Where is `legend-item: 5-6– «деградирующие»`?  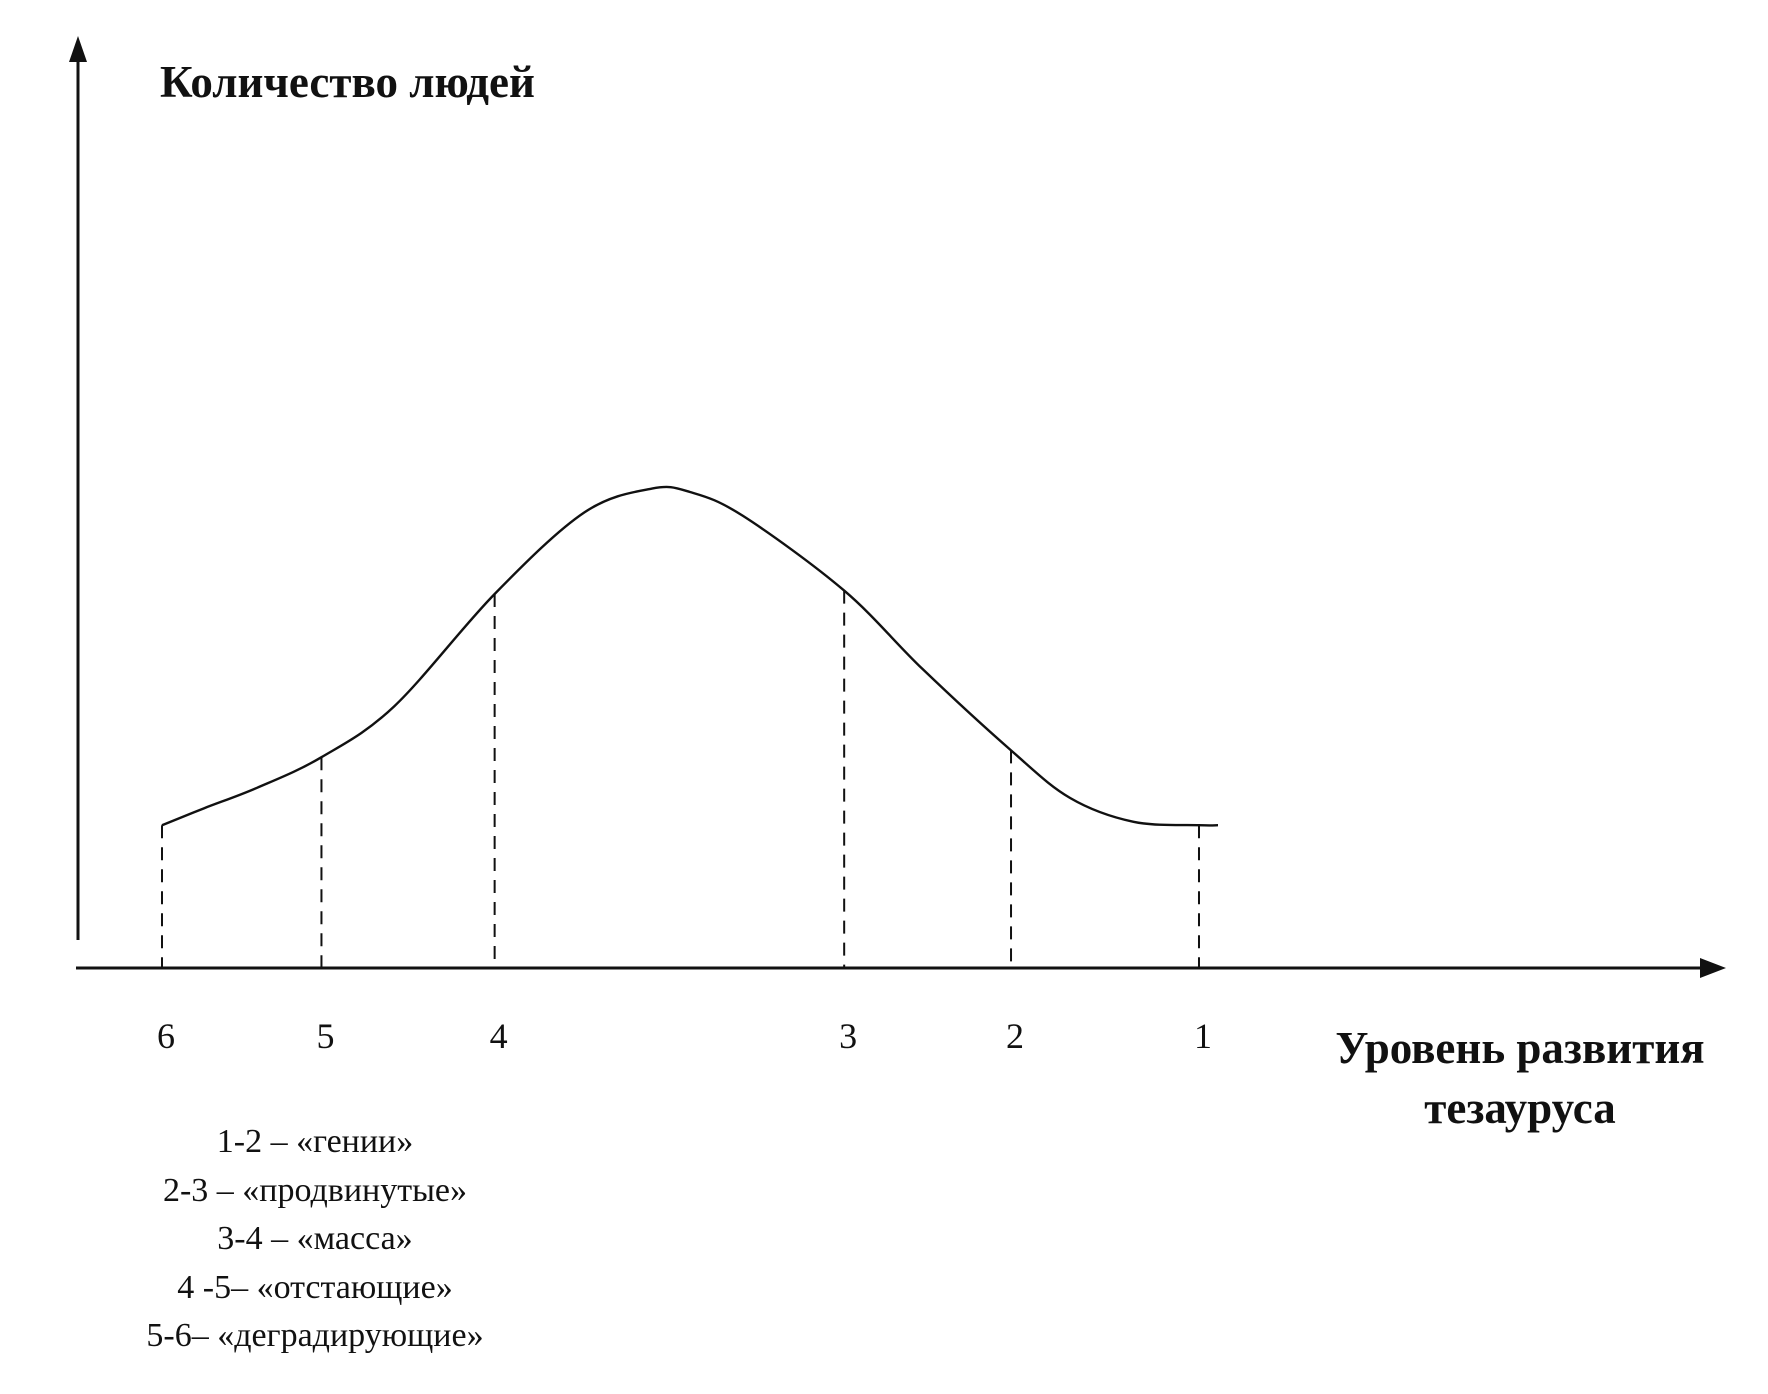
legend-item: 5-6– «деградирующие» is located at coordinates (315, 1335).